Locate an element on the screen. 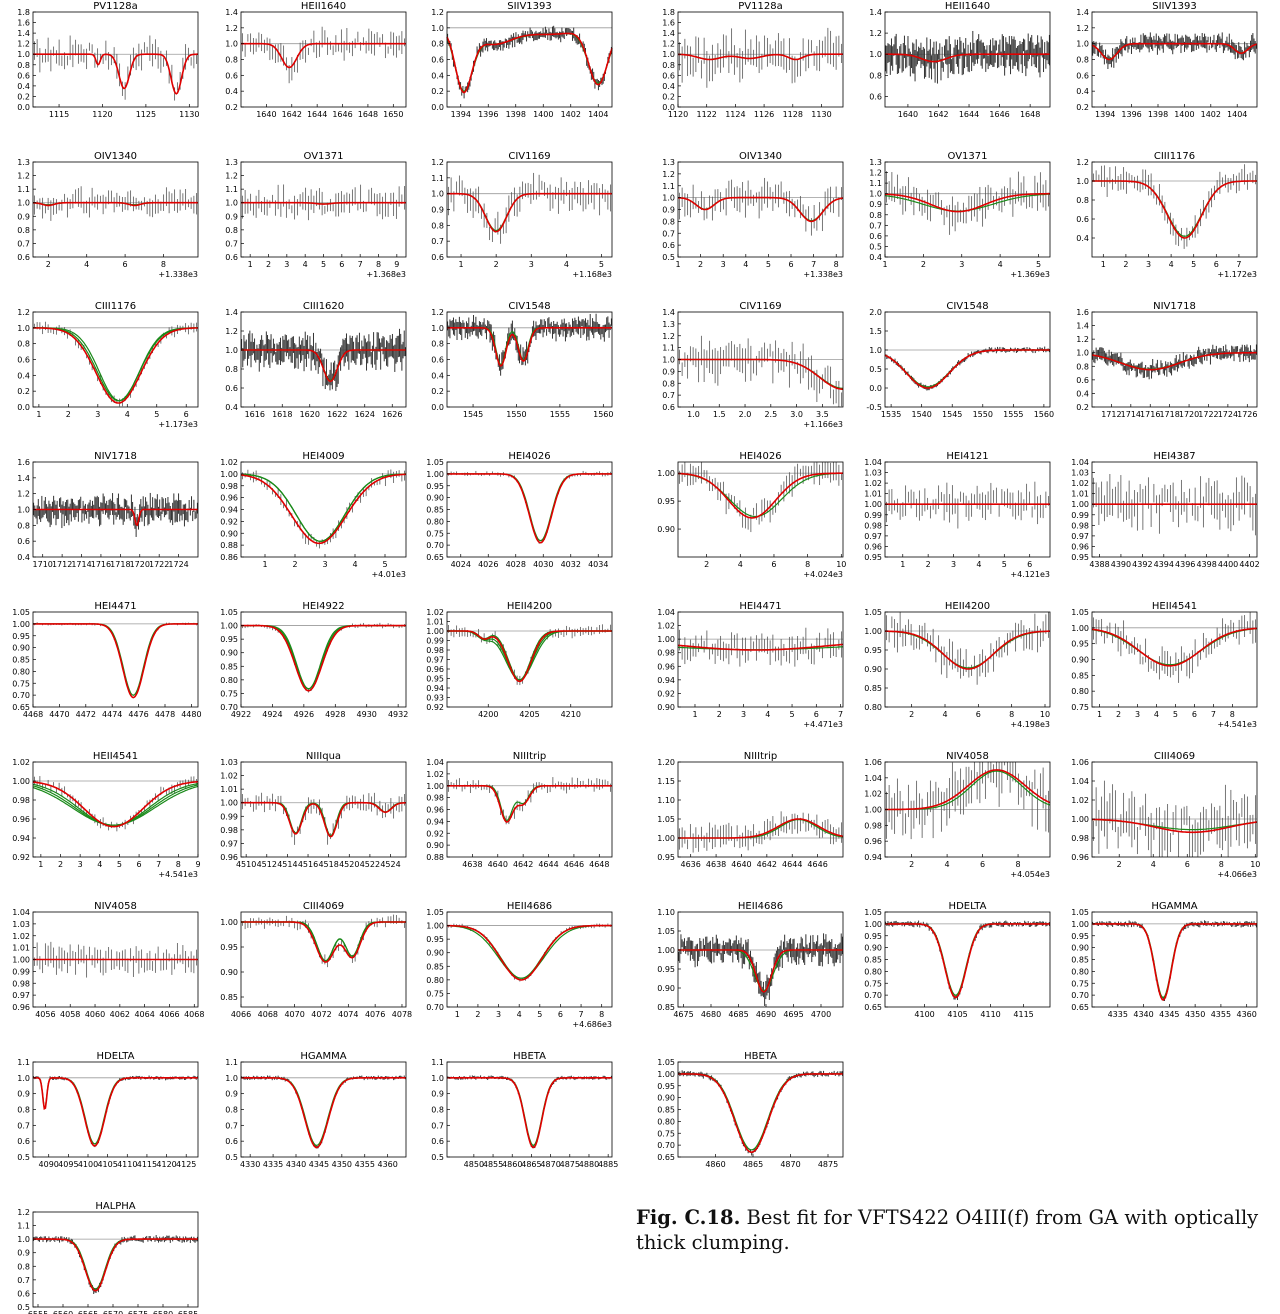 Image resolution: width=1280 pixels, height=1314 pixels. y-tick-label: 0.80 is located at coordinates (21, 671).